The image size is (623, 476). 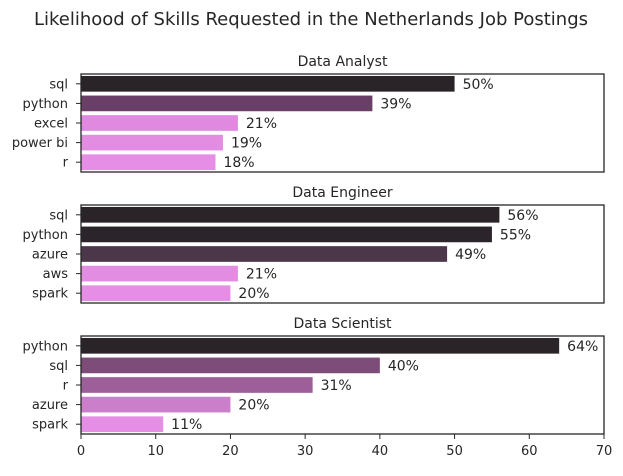 I want to click on x-tick-label: 50, so click(x=454, y=451).